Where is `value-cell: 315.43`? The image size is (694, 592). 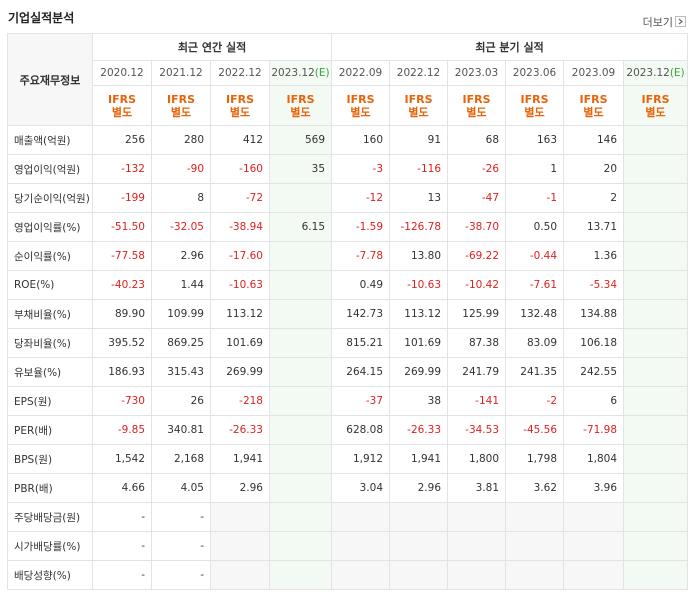
value-cell: 315.43 is located at coordinates (181, 372).